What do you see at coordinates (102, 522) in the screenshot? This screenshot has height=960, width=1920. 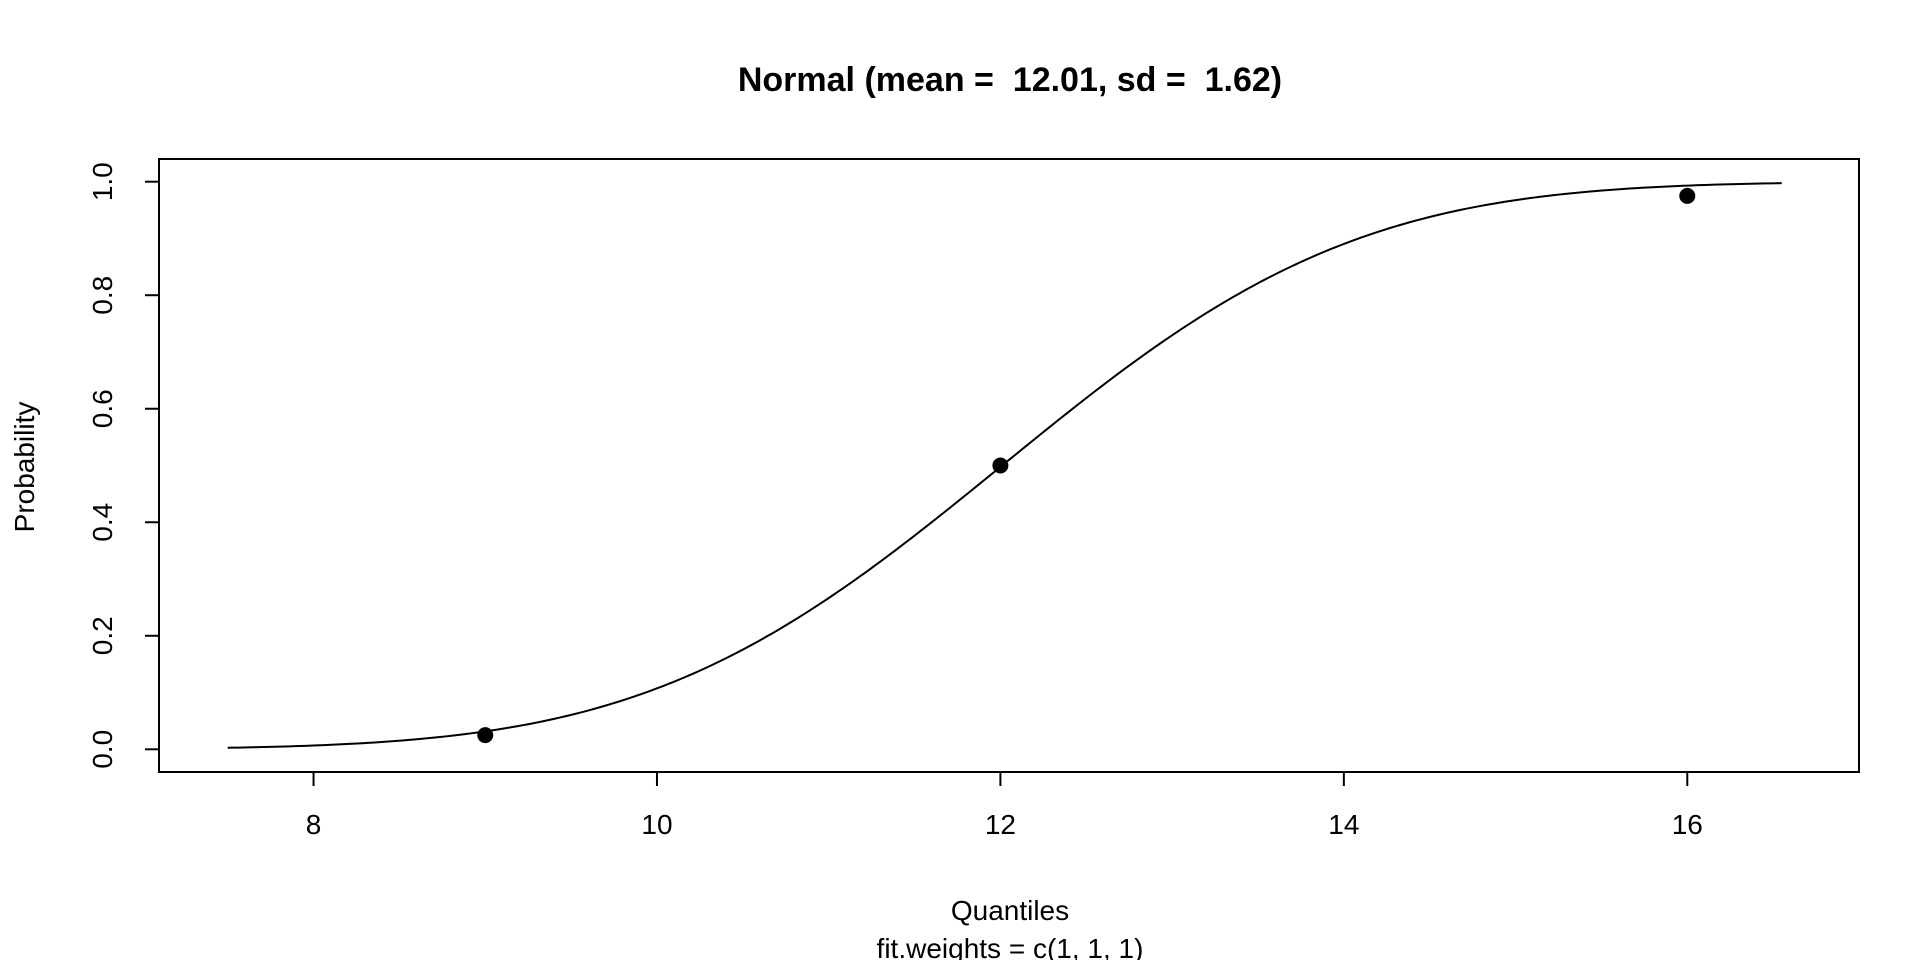 I see `y-tick-label: 0.4` at bounding box center [102, 522].